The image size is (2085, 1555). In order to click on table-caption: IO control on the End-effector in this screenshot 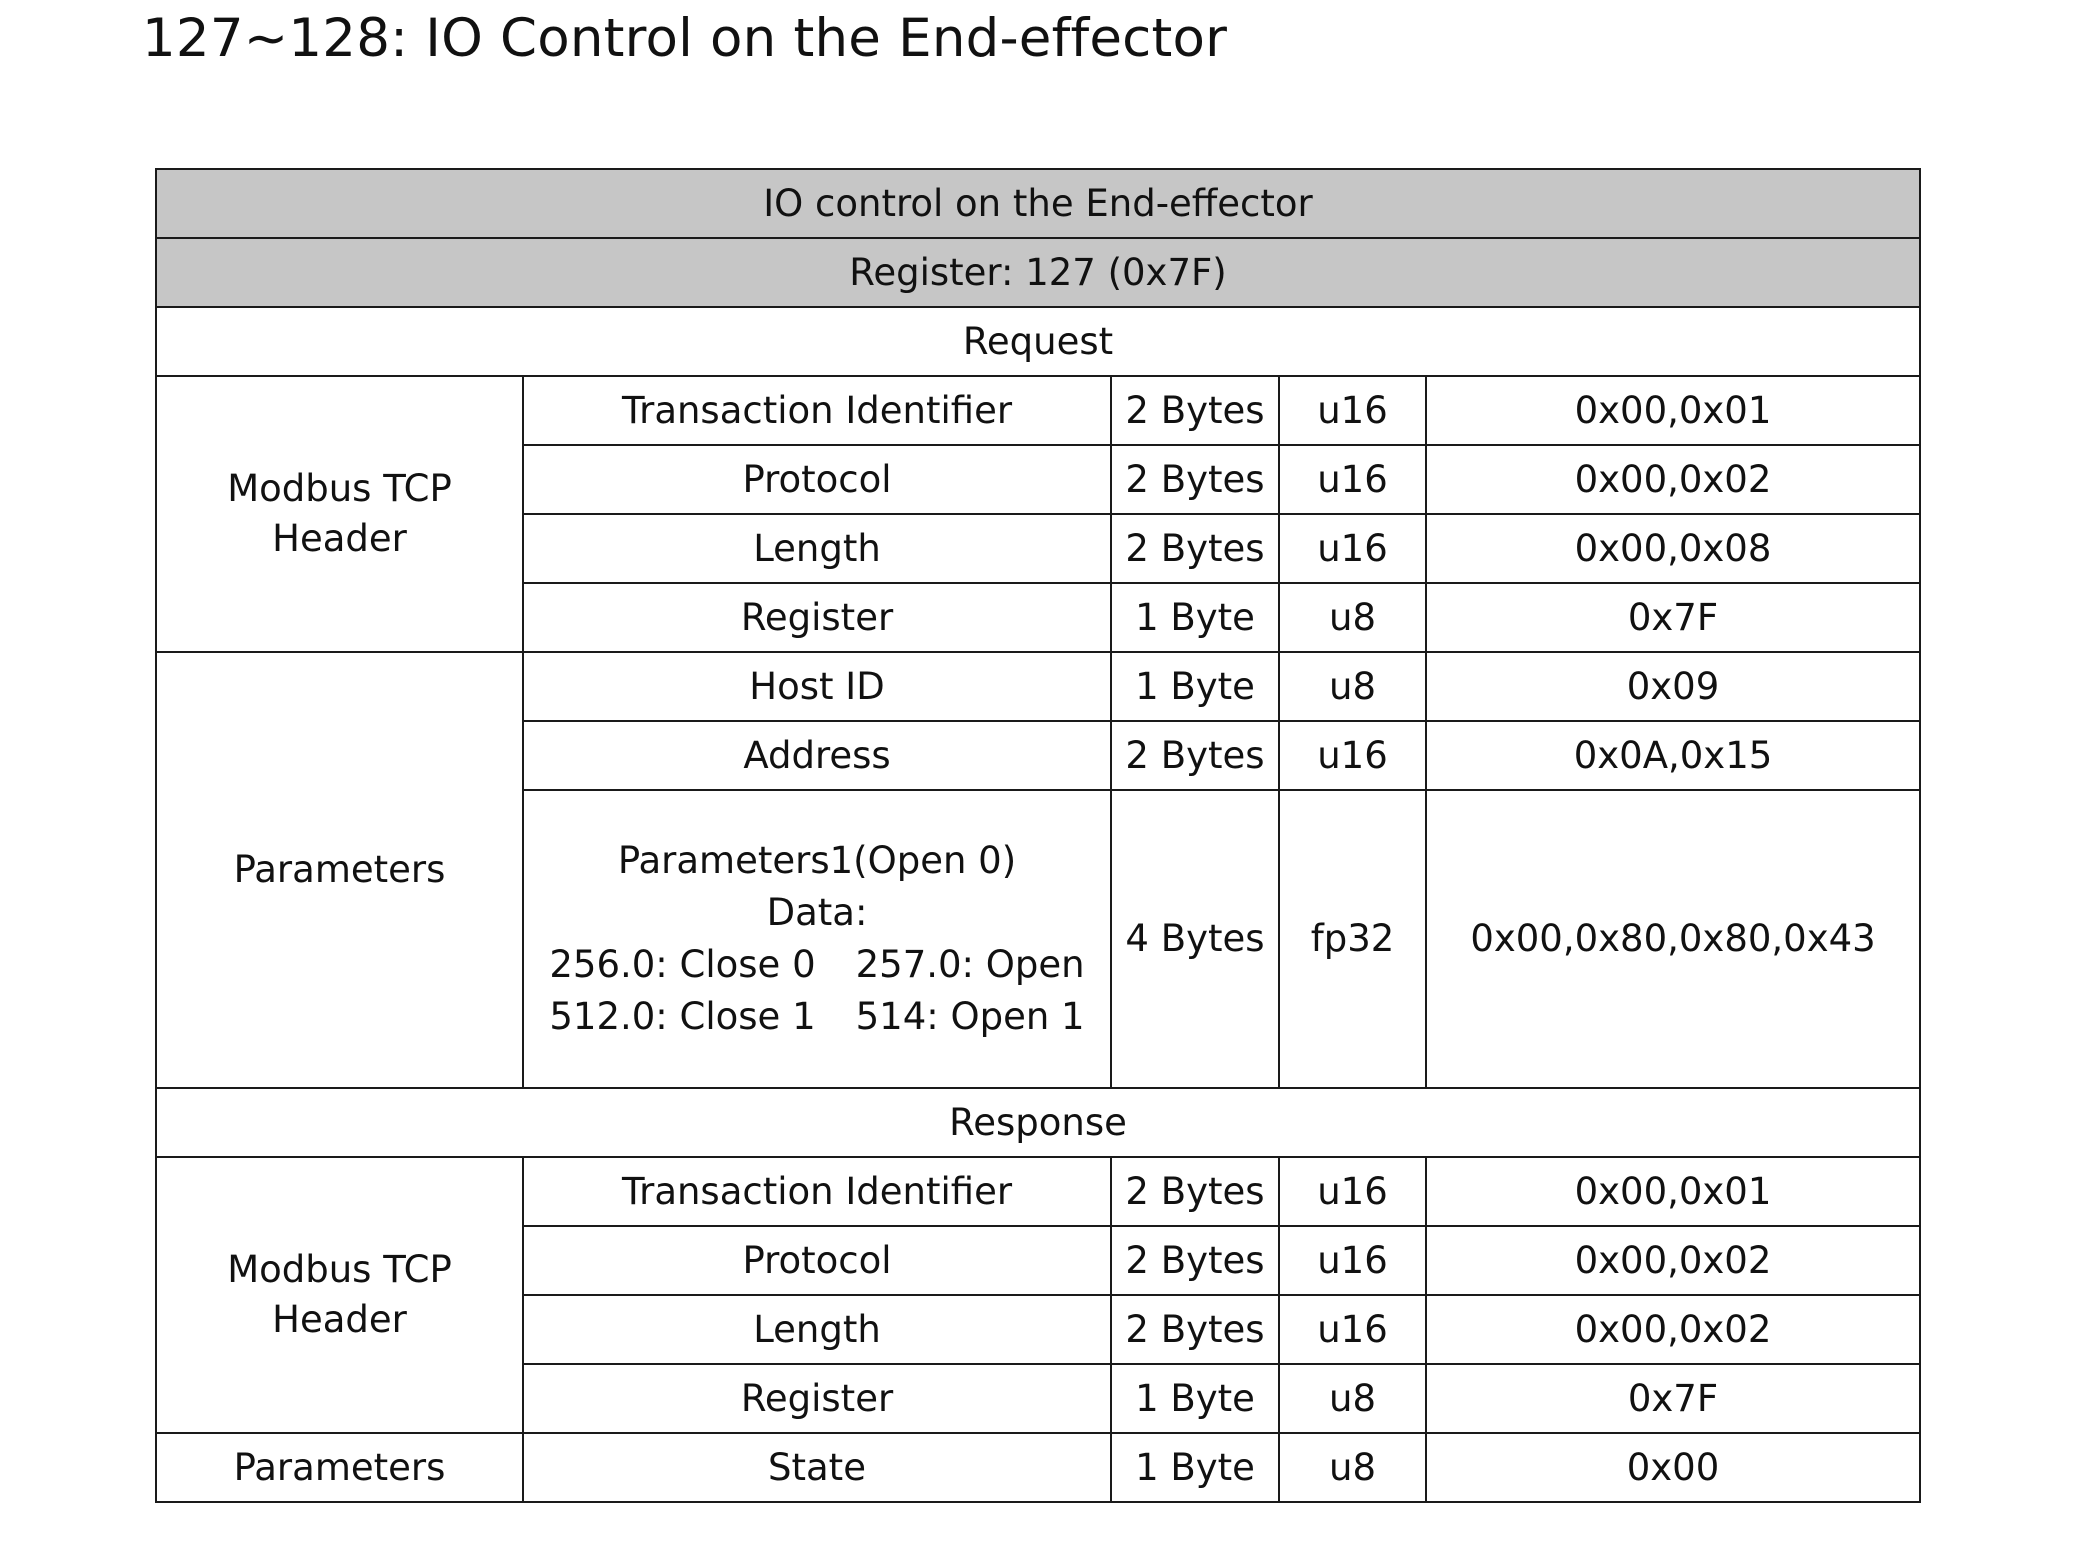, I will do `click(1038, 203)`.